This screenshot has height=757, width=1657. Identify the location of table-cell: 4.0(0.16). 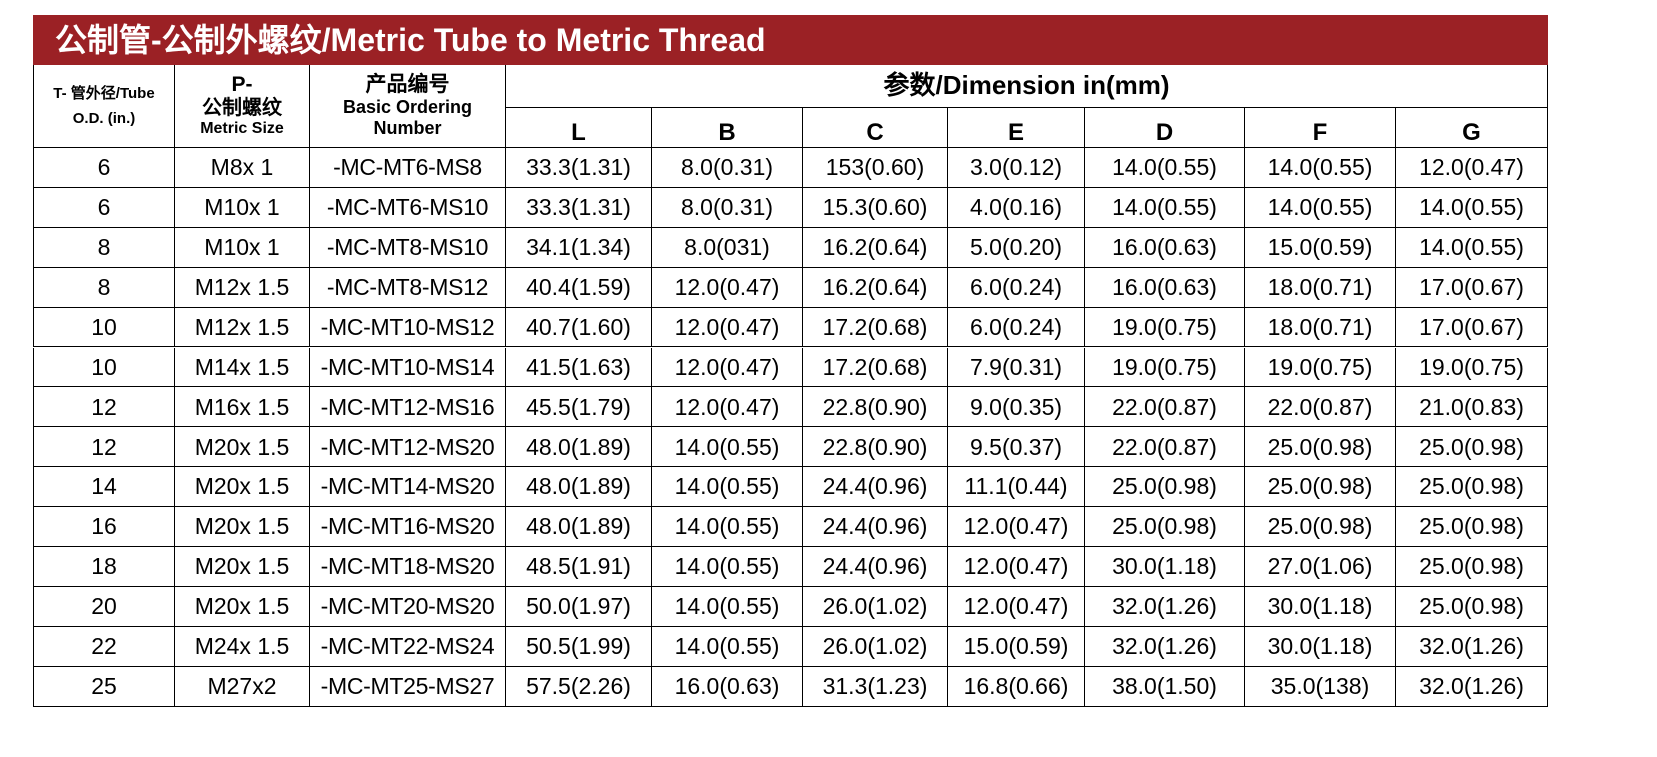
(1016, 207).